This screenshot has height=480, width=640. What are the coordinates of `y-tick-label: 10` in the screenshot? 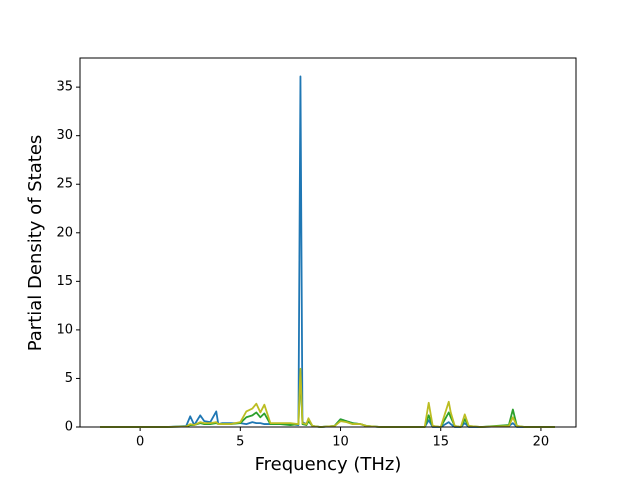 It's located at (64, 329).